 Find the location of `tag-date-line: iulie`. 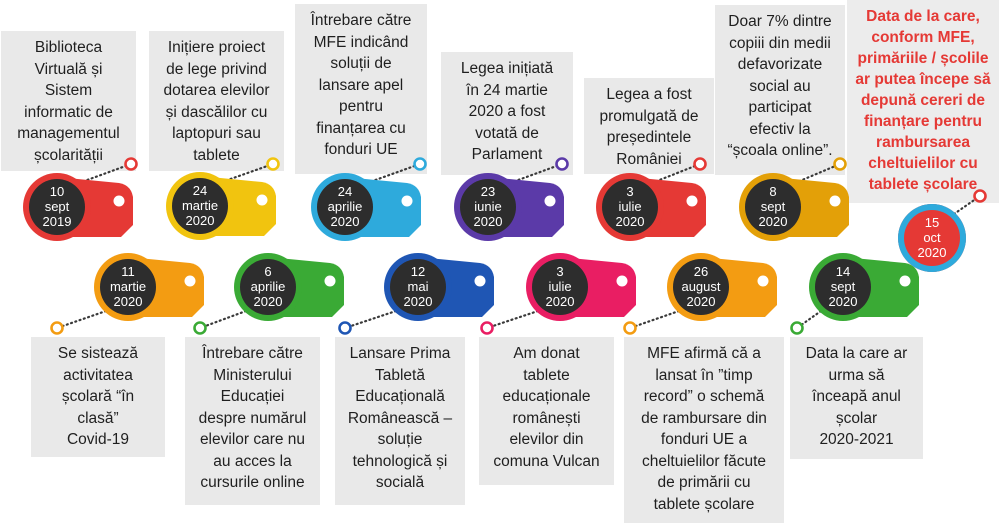

tag-date-line: iulie is located at coordinates (559, 286).